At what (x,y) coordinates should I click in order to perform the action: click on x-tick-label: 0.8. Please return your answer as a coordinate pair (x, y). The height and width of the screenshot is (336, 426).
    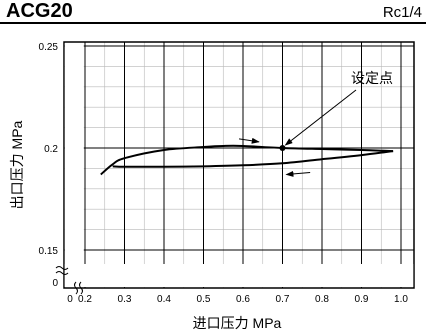
    Looking at the image, I should click on (322, 299).